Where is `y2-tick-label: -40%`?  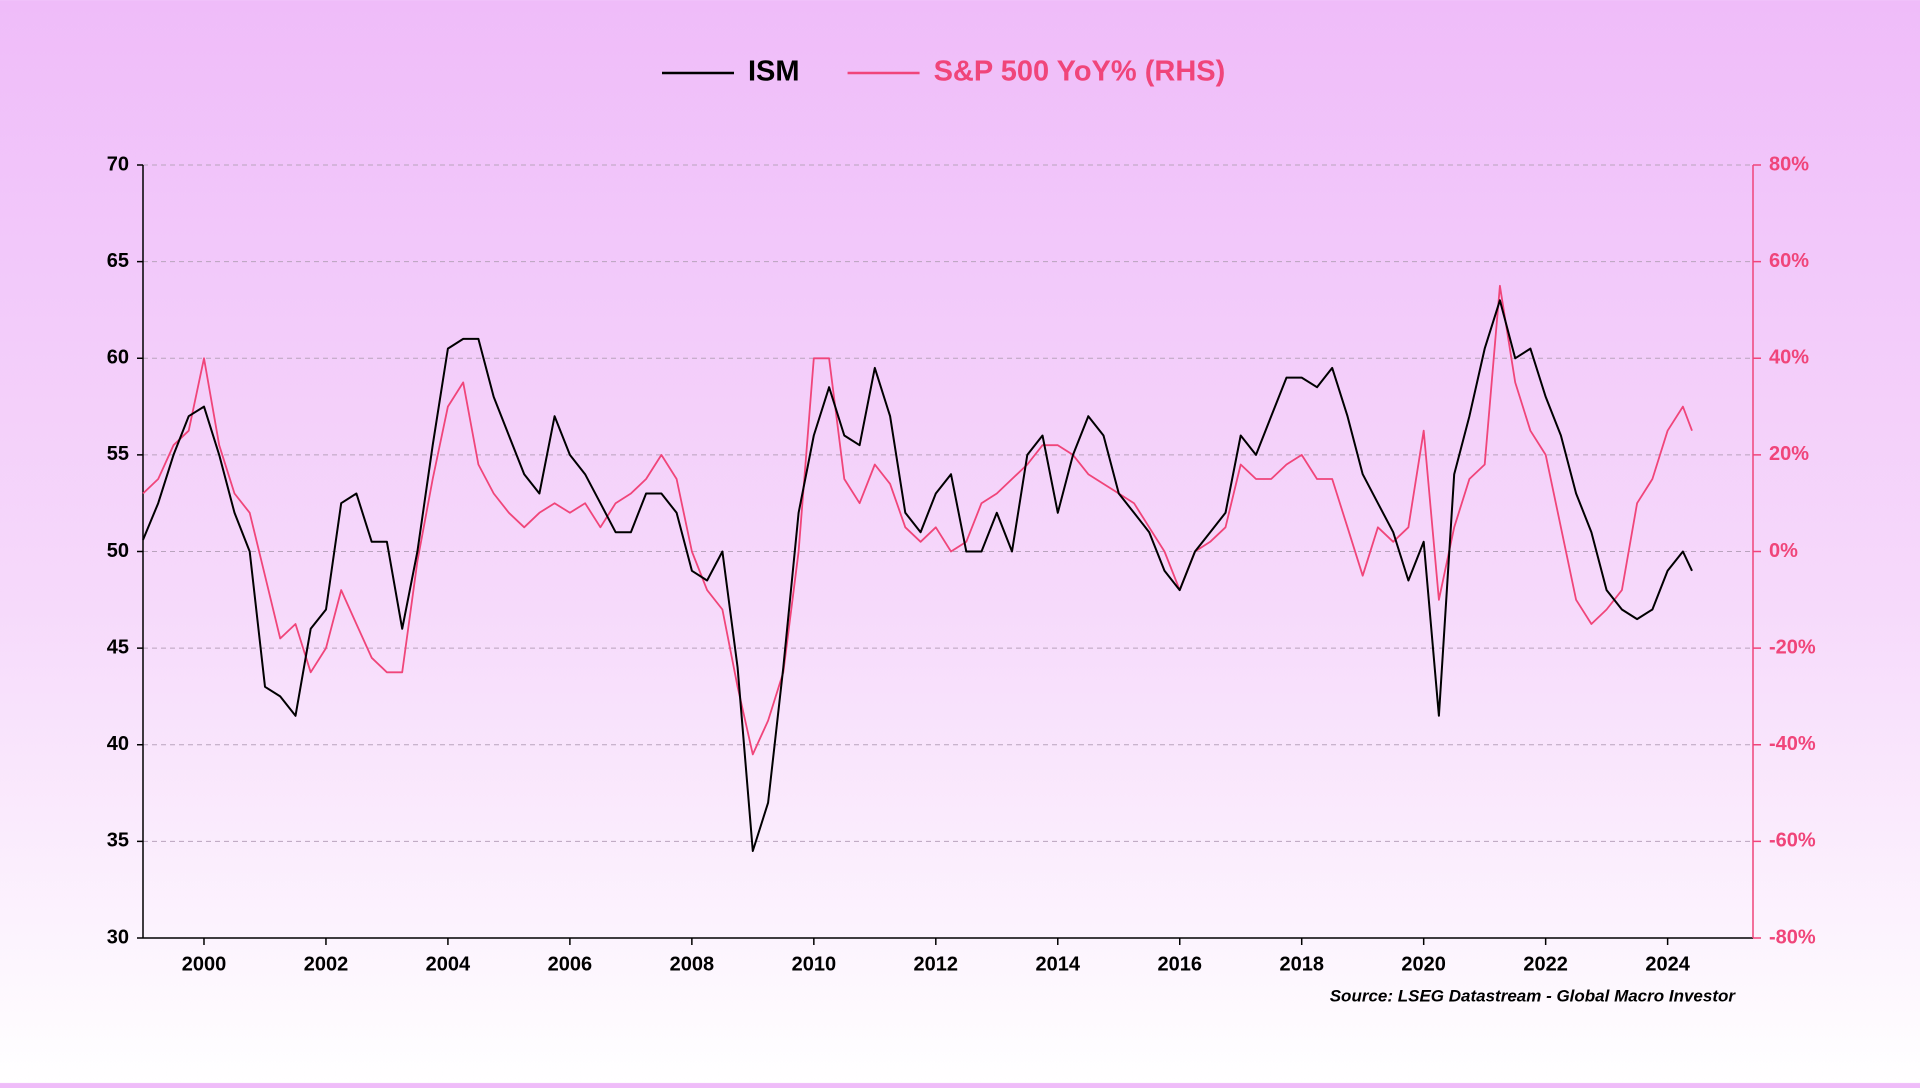 y2-tick-label: -40% is located at coordinates (1792, 744).